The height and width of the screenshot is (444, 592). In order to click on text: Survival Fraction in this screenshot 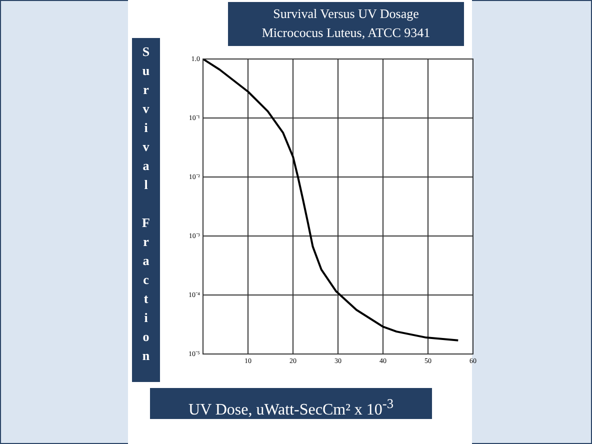, I will do `click(146, 203)`.